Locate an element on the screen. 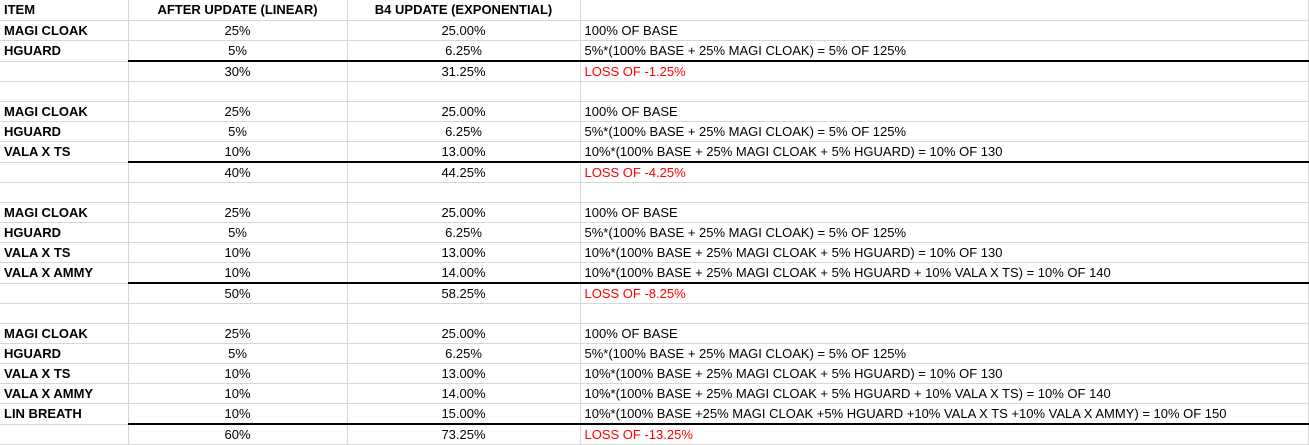 This screenshot has height=445, width=1309. total-row: 40% 44.25% LOSS OF -4.25% is located at coordinates (654, 172).